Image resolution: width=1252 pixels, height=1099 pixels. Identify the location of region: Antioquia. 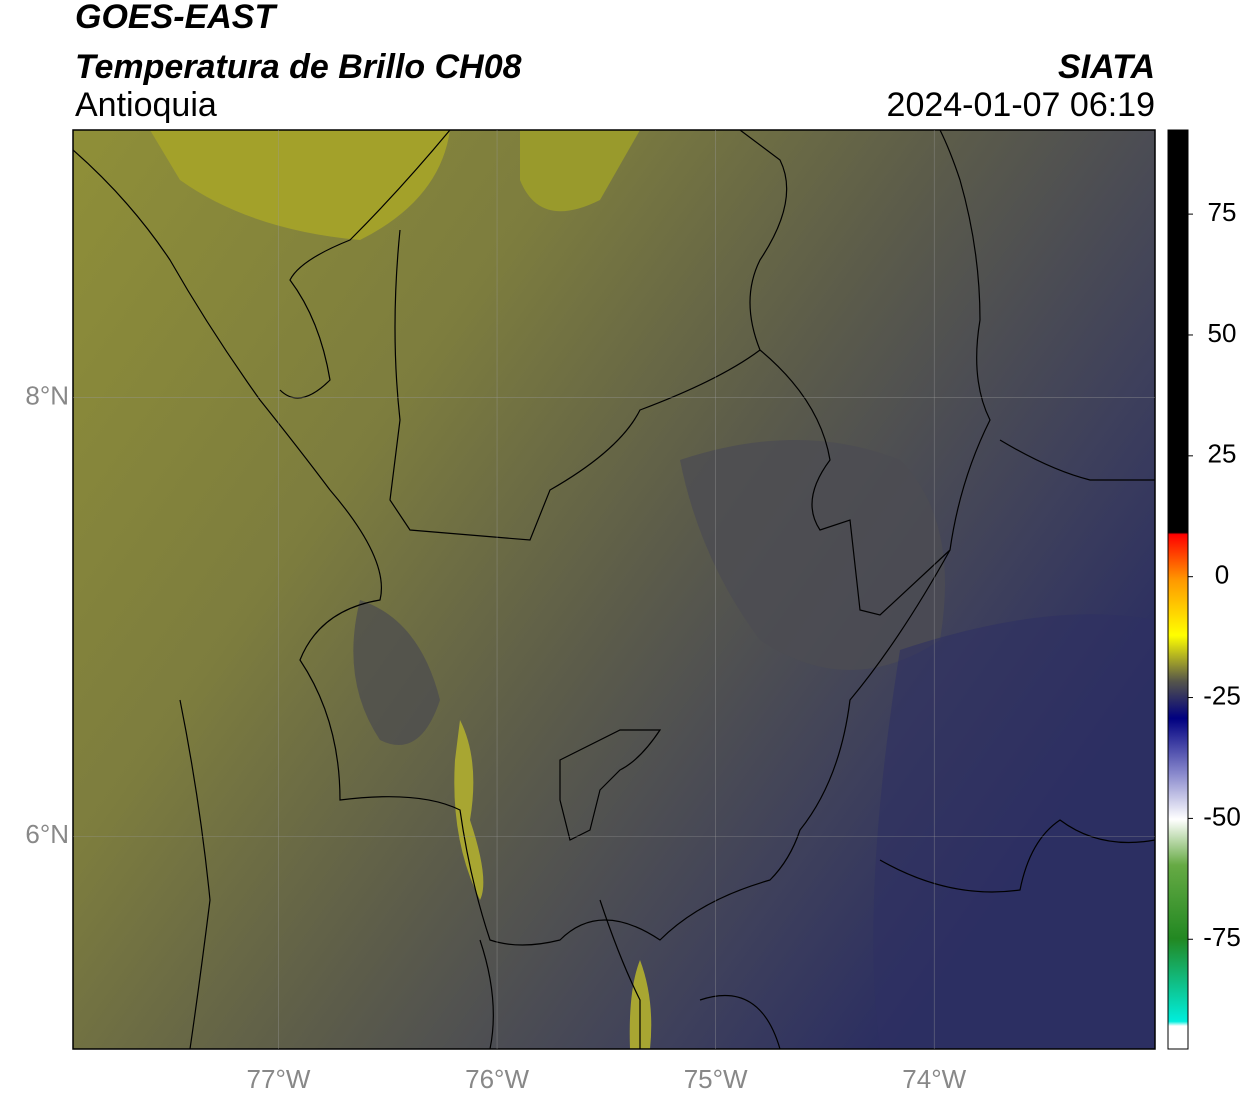
(146, 105).